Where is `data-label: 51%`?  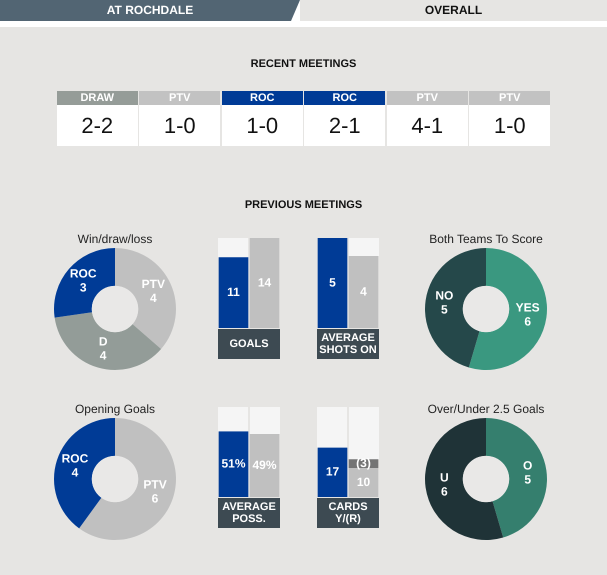
data-label: 51% is located at coordinates (233, 463).